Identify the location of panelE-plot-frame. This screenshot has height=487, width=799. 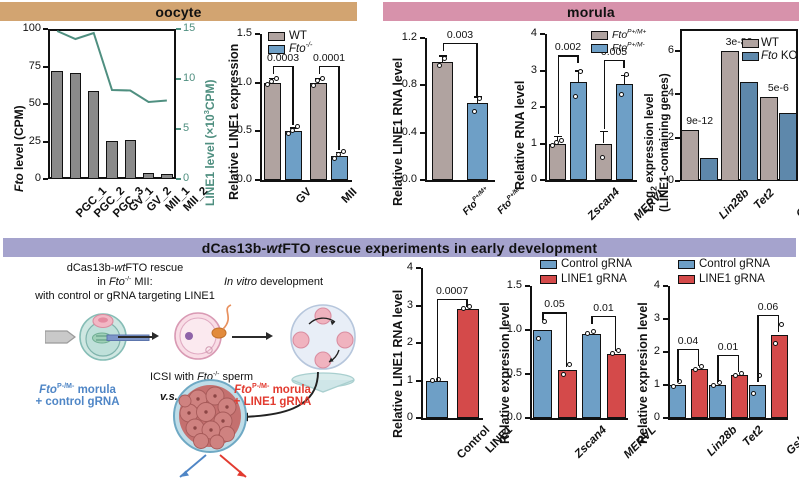
(739, 105).